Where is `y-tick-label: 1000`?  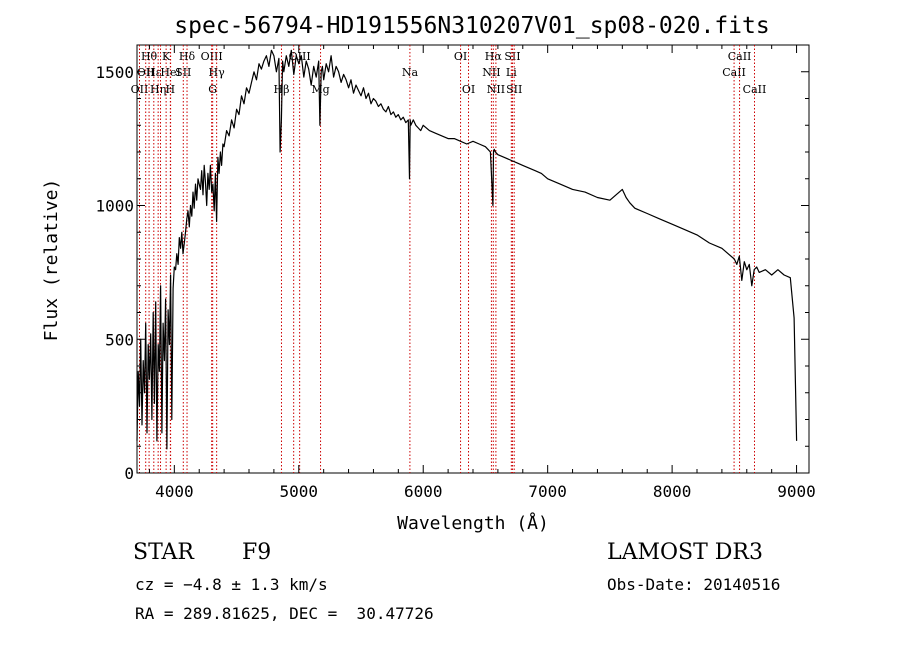 y-tick-label: 1000 is located at coordinates (114, 206).